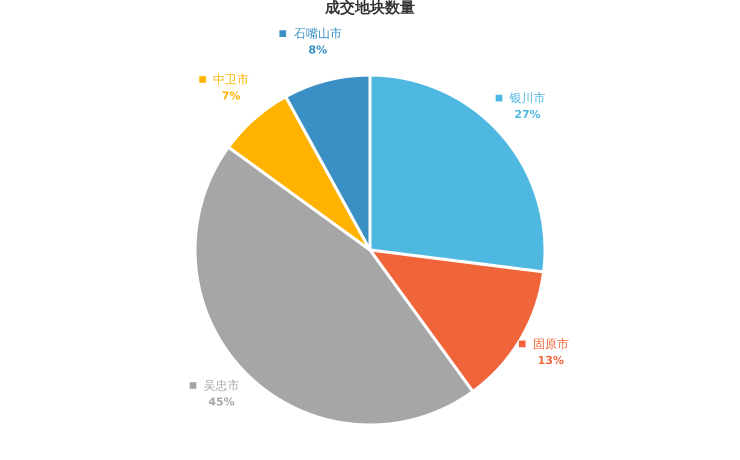  Describe the element at coordinates (231, 95) in the screenshot. I see `data-label: 7%` at that location.